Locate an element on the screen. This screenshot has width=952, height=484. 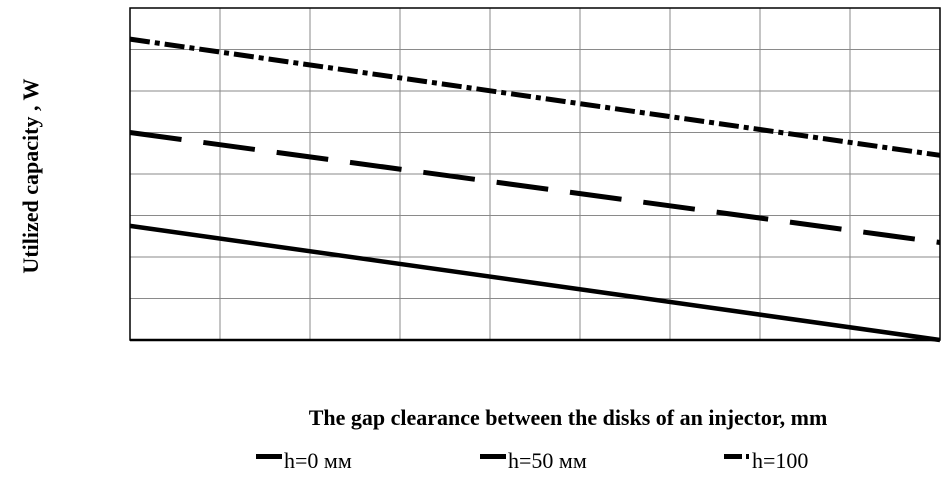
legend-swatch-dashdot is located at coordinates (736, 456).